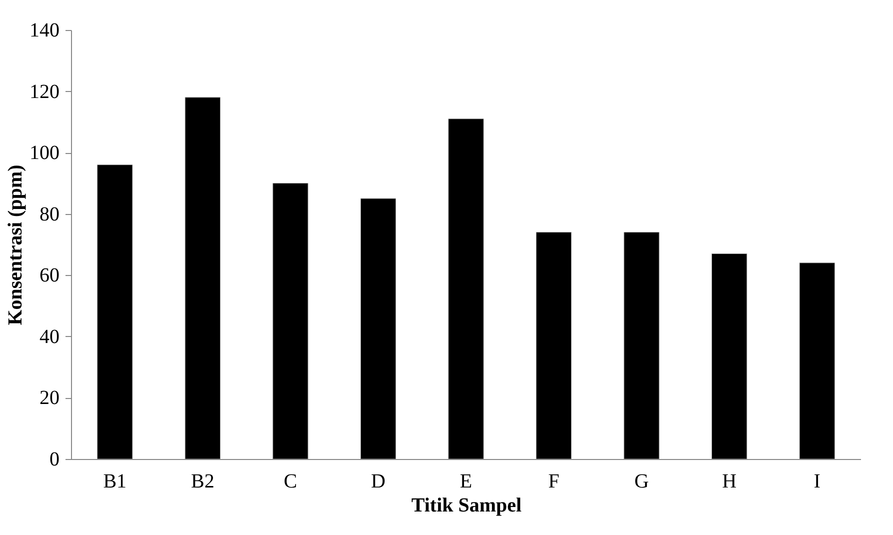 The image size is (893, 535). What do you see at coordinates (50, 275) in the screenshot?
I see `y-tick-label: 60` at bounding box center [50, 275].